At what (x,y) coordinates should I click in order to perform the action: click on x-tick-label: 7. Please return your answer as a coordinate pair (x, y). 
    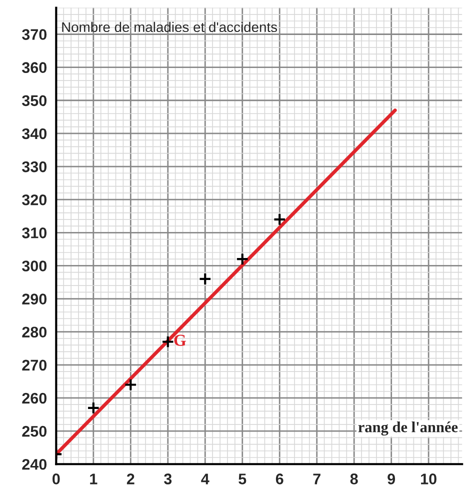
    Looking at the image, I should click on (316, 479).